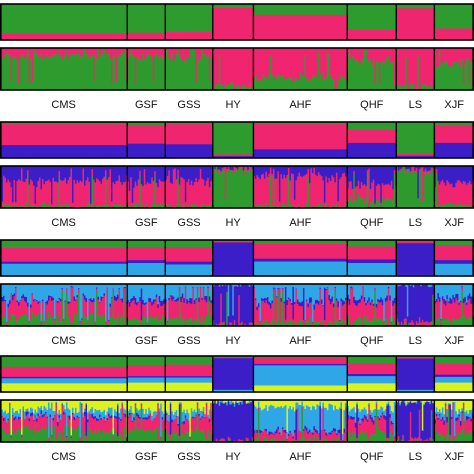 This screenshot has width=474, height=474. I want to click on mean-segment-GSS-magenta, so click(189, 370).